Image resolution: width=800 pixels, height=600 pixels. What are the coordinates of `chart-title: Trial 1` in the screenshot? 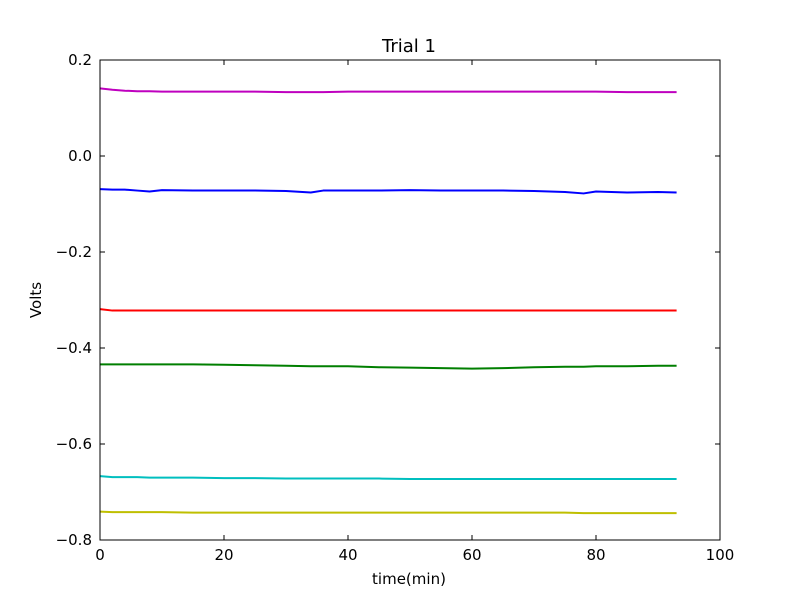 It's located at (408, 46).